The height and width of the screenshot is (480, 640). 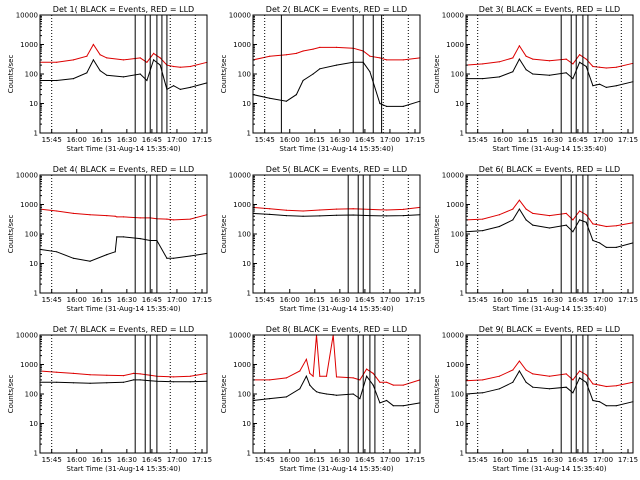 I want to click on x-tick-label: 17:15, so click(x=415, y=300).